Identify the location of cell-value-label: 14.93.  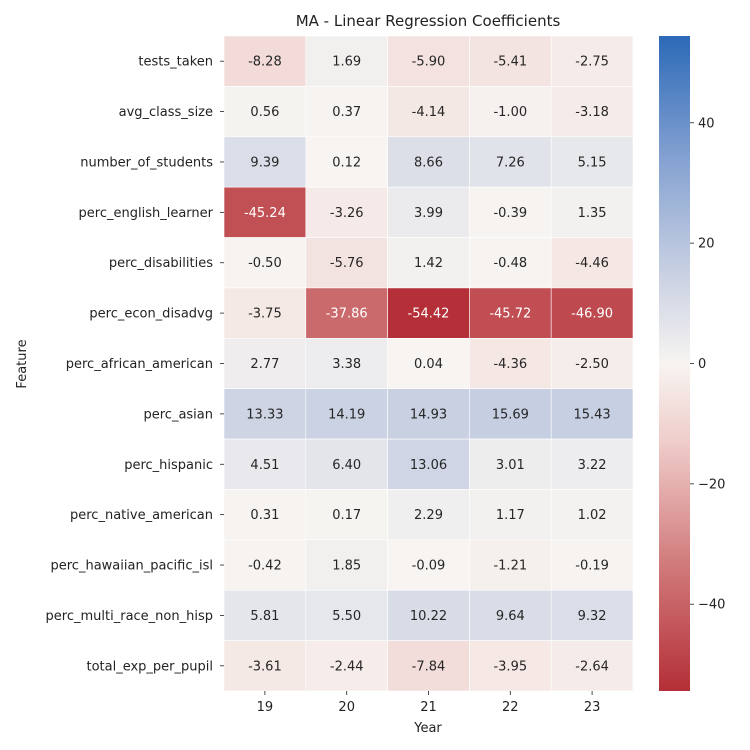
(428, 414).